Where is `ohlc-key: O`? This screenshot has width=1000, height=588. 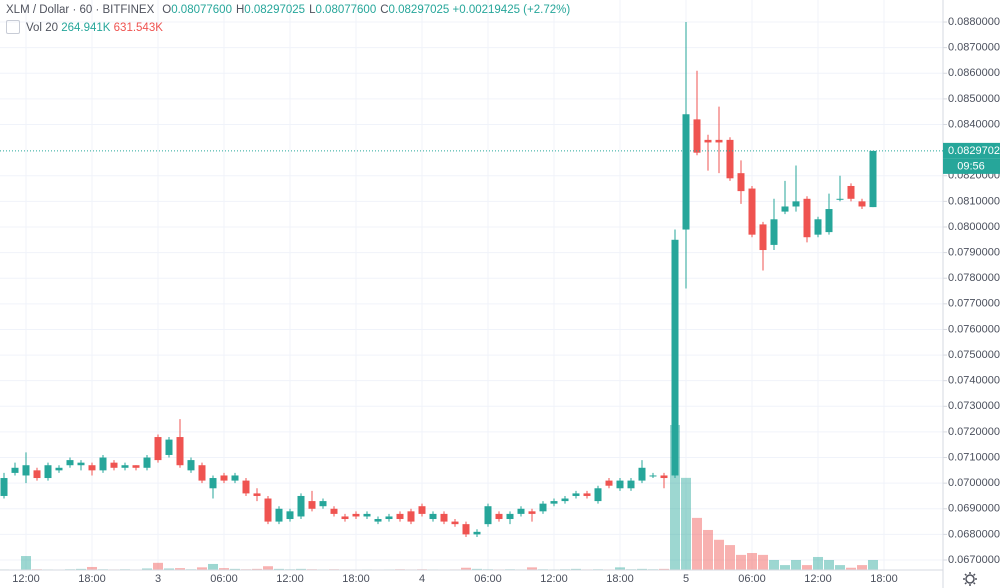
ohlc-key: O is located at coordinates (167, 10).